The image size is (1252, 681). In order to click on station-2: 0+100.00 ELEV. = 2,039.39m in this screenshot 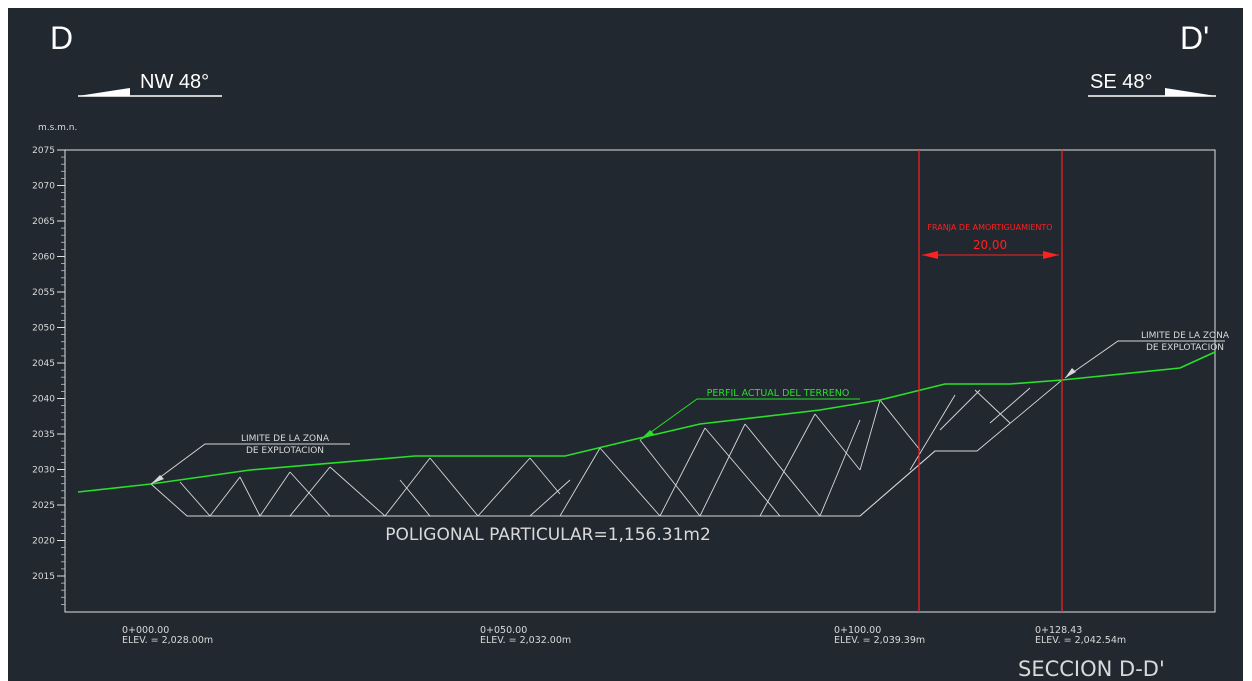, I will do `click(879, 635)`.